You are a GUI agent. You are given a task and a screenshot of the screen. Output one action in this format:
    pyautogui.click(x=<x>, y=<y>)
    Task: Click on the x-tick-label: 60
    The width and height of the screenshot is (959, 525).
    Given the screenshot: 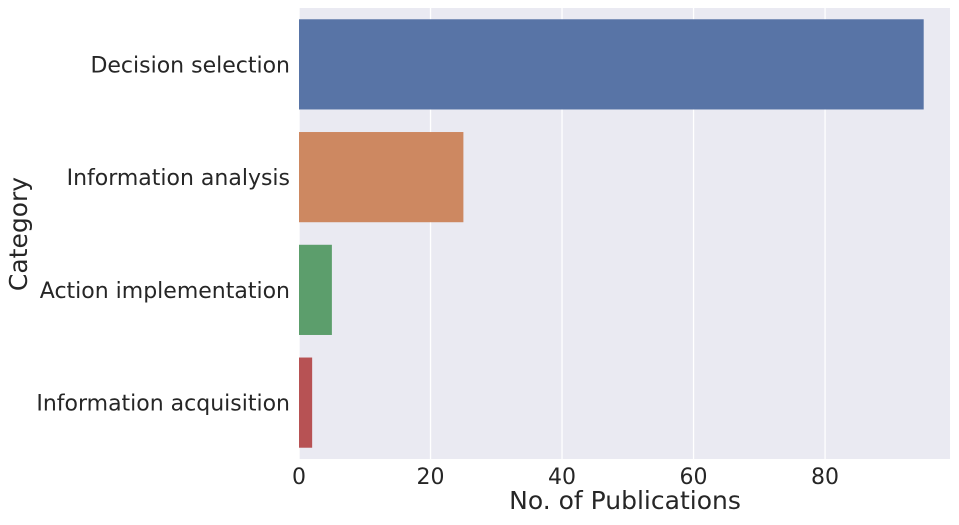 What is the action you would take?
    pyautogui.click(x=694, y=477)
    